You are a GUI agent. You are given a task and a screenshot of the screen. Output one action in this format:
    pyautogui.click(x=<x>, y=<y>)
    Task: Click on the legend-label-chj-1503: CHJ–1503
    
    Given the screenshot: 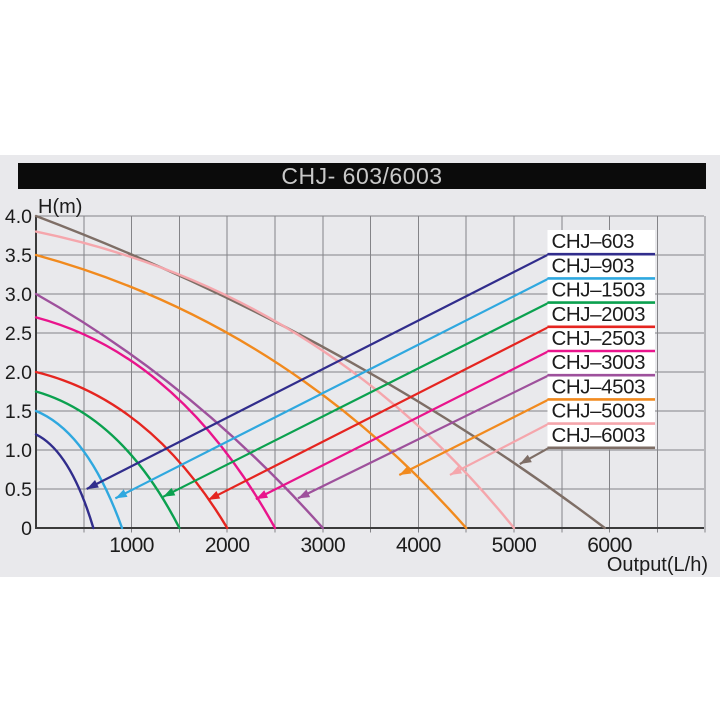 What is the action you would take?
    pyautogui.click(x=599, y=290)
    